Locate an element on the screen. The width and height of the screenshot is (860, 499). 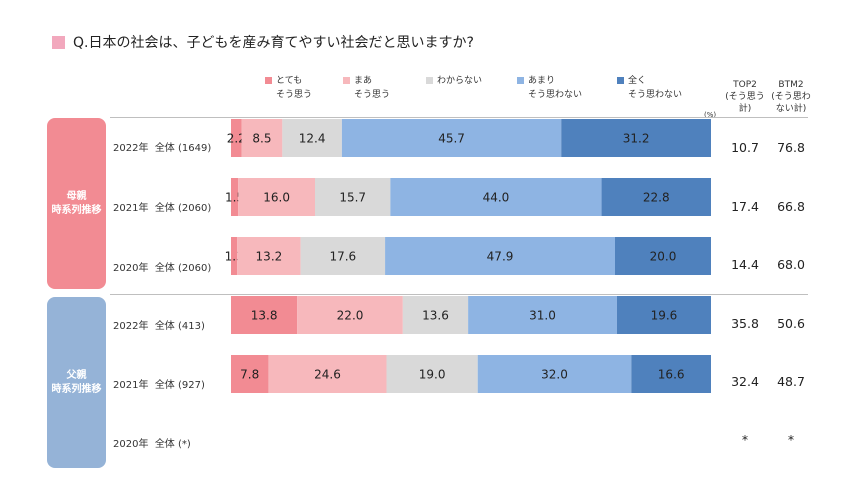
bar-value-label: 15.7 is located at coordinates (352, 198).